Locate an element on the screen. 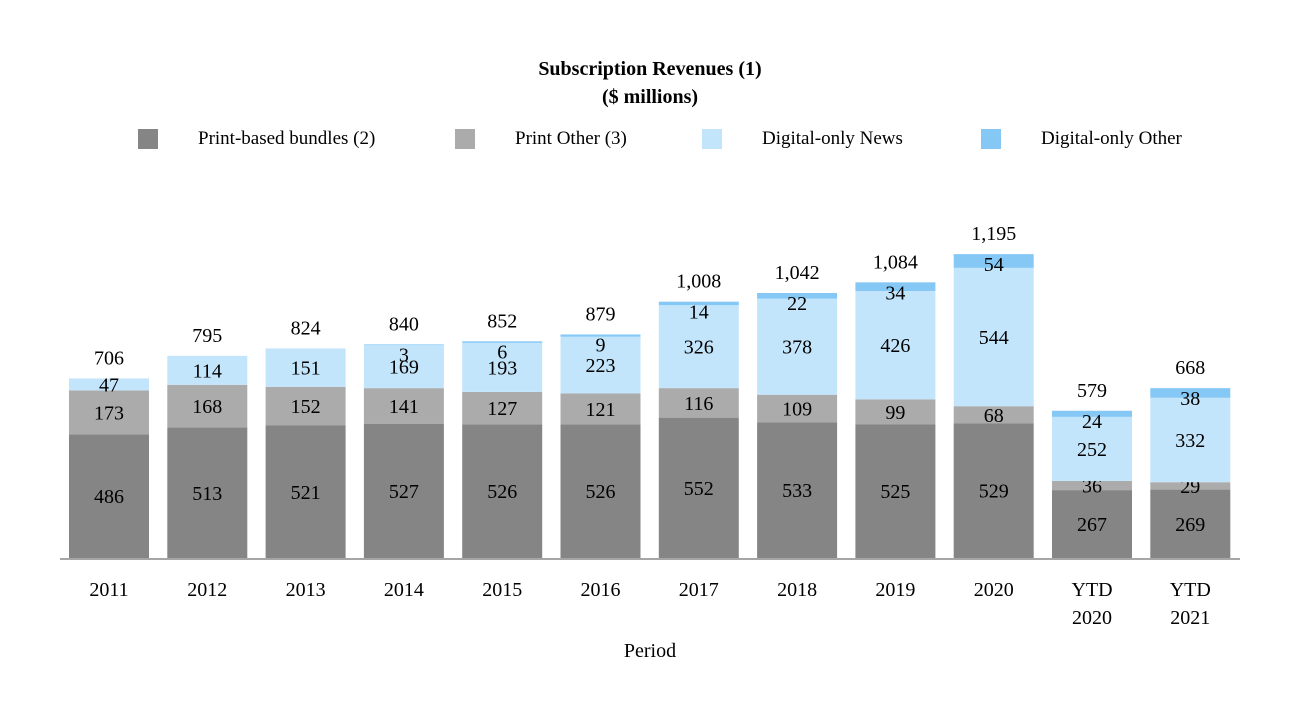 This screenshot has height=720, width=1300. data-label: 378 is located at coordinates (797, 348).